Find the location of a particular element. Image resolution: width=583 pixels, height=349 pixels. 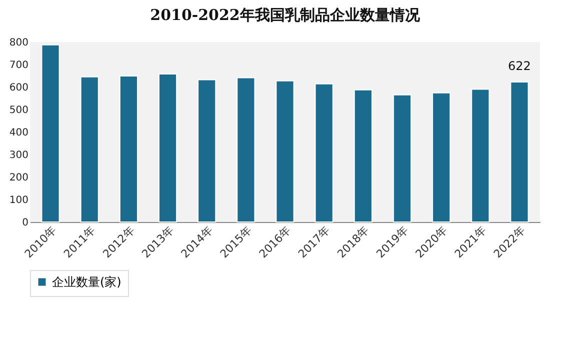

y-tick-label: 500 is located at coordinates (18, 110).